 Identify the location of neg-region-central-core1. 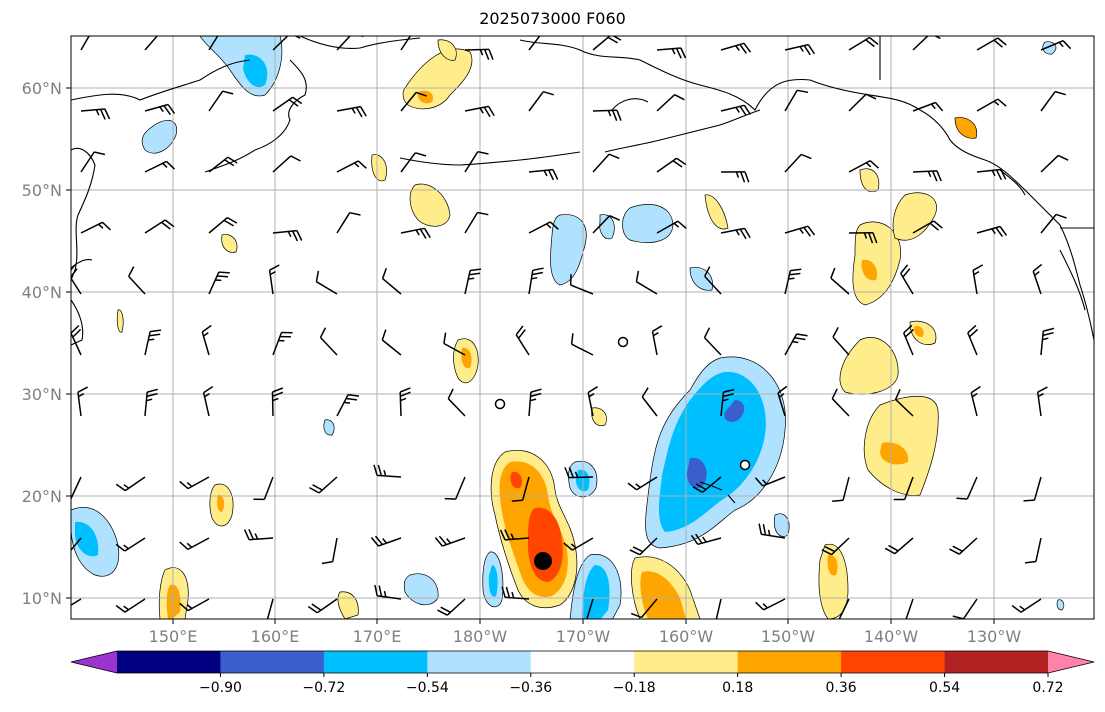
(734, 411).